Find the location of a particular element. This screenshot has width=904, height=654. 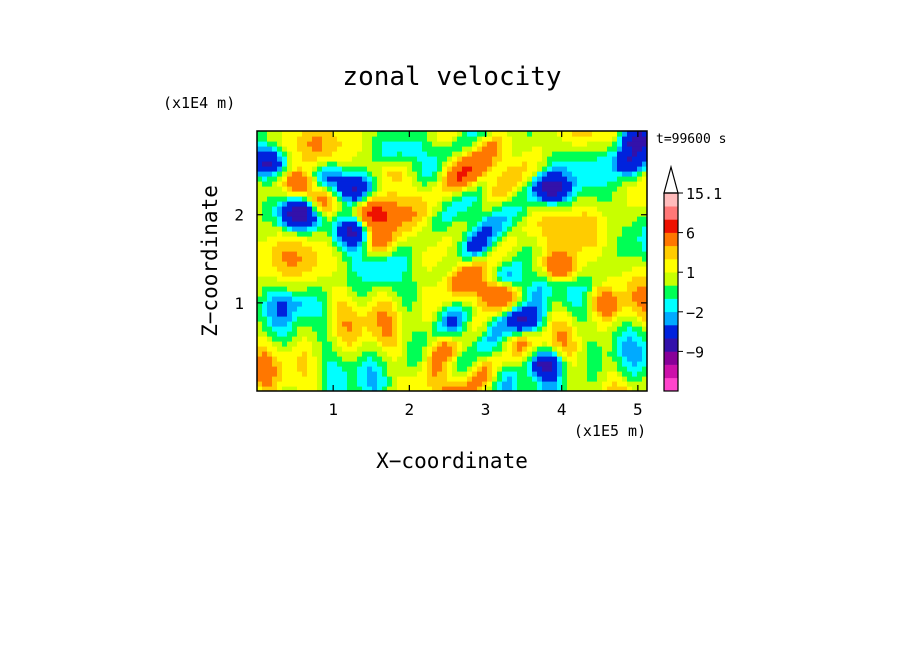

x-axis-label: X−coordinate is located at coordinates (452, 461).